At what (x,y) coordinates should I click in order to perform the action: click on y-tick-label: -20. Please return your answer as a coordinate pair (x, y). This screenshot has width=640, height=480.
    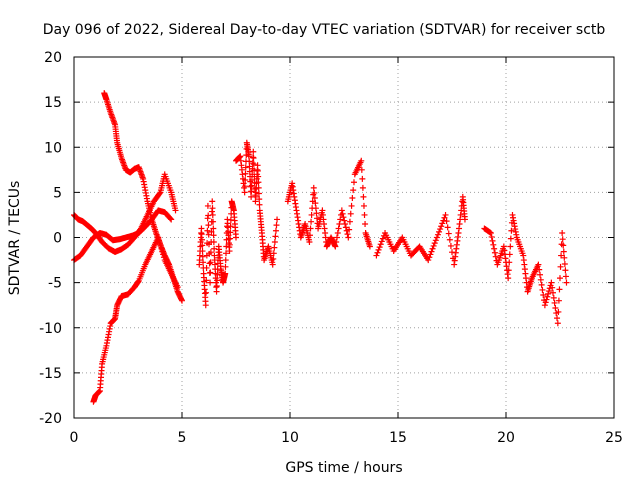
    Looking at the image, I should click on (50, 419).